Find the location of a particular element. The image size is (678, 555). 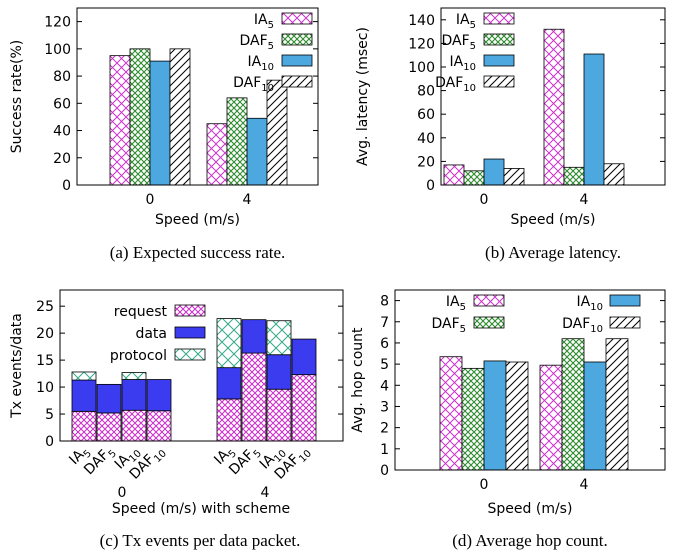

group-label: 0 is located at coordinates (122, 493).